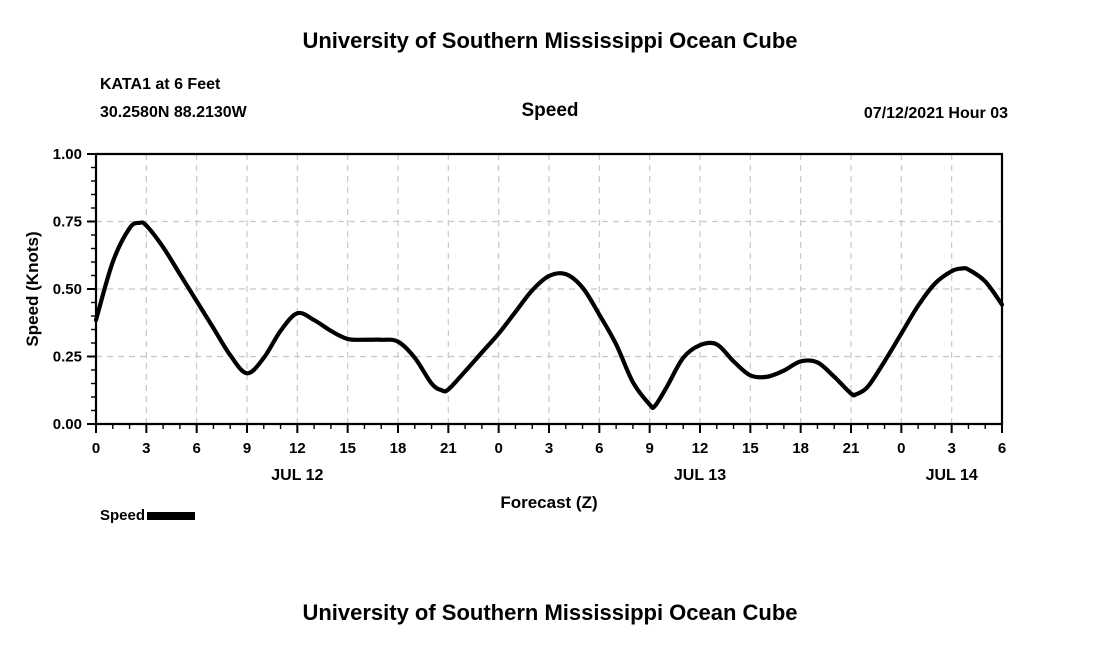  I want to click on legend-item-label: Speed, so click(123, 515).